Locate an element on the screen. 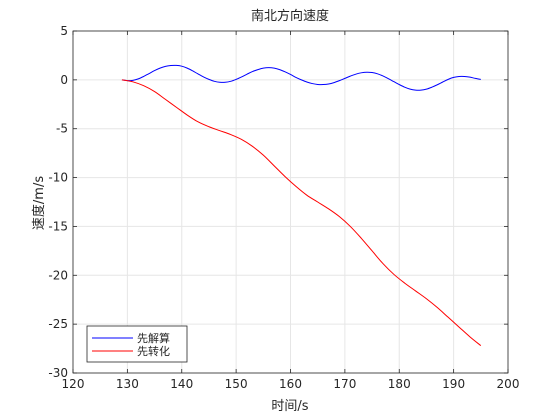 The height and width of the screenshot is (420, 560). y-tick-label: -15 is located at coordinates (58, 226).